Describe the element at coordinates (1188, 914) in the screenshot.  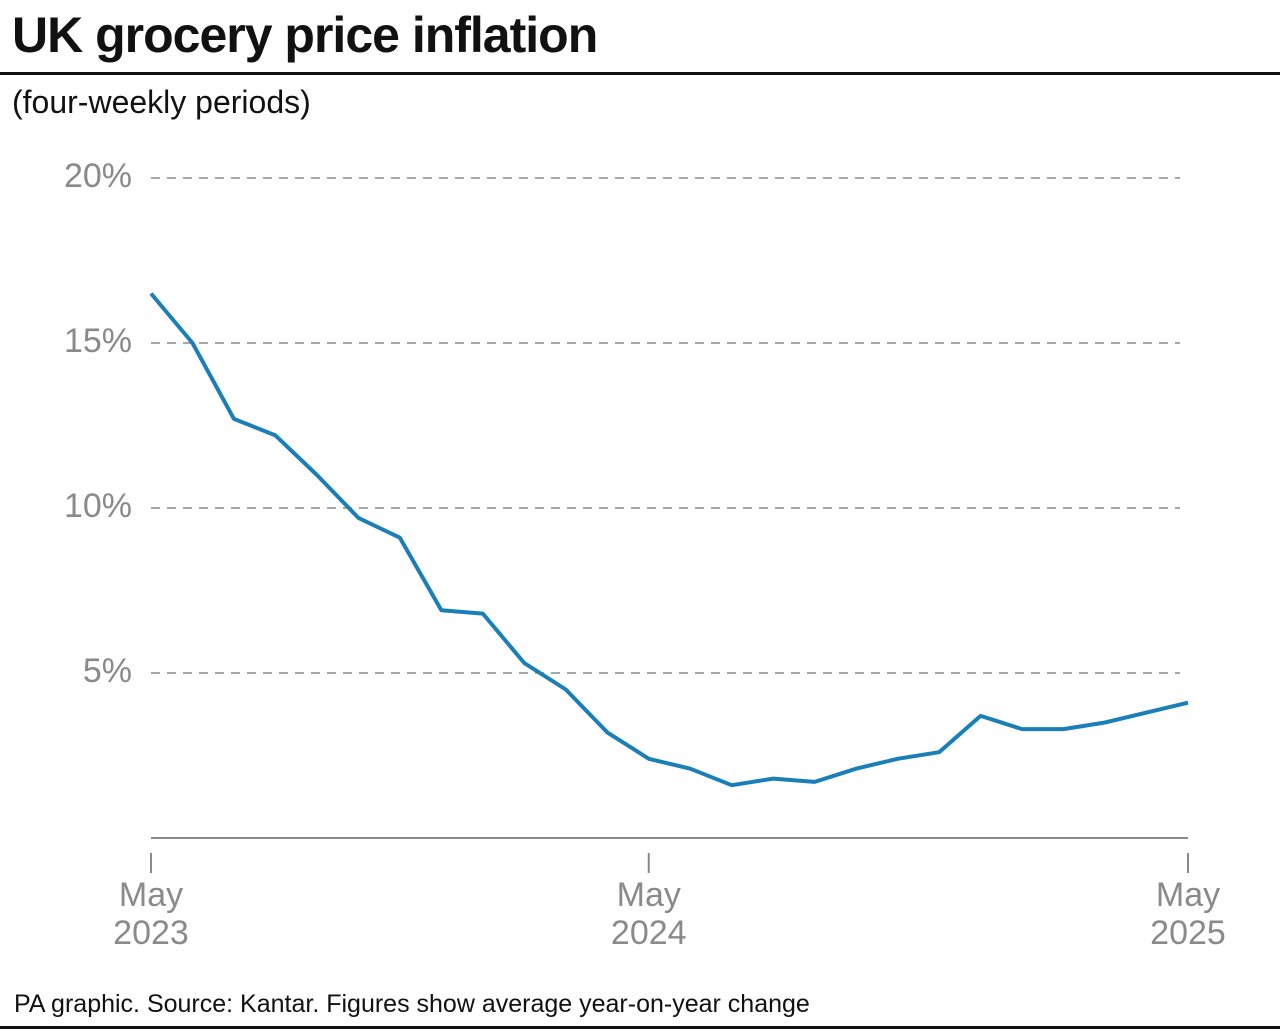
I see `x-tick-label: May 2025` at that location.